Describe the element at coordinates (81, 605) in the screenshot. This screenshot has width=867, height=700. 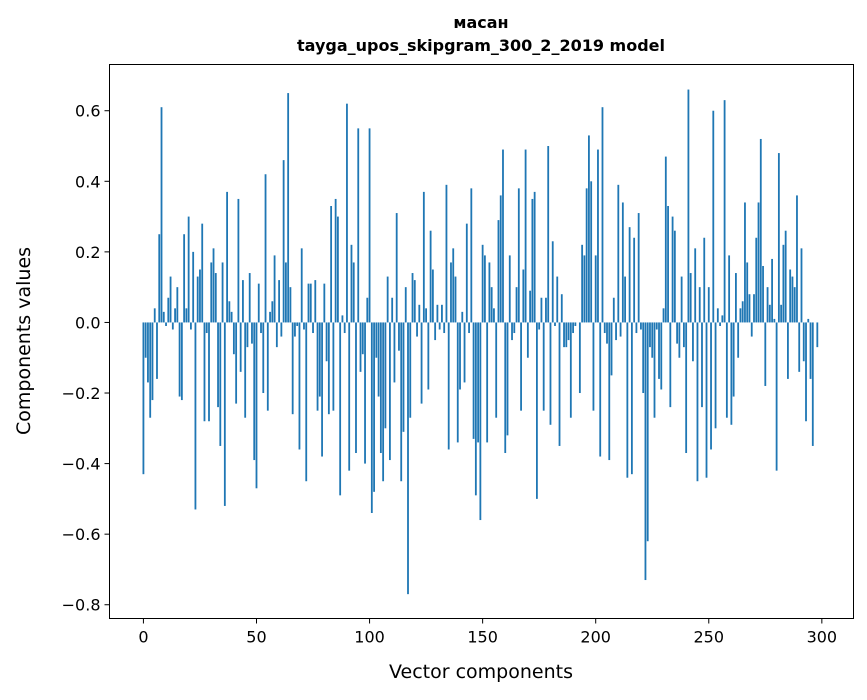
I see `y-tick-label: −0.8` at that location.